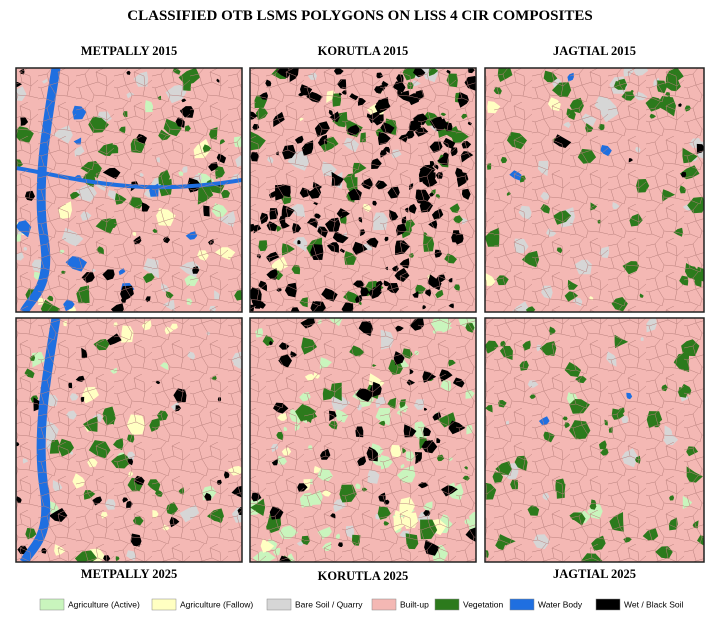  What do you see at coordinates (414, 604) in the screenshot?
I see `legend-label: Built-up` at bounding box center [414, 604].